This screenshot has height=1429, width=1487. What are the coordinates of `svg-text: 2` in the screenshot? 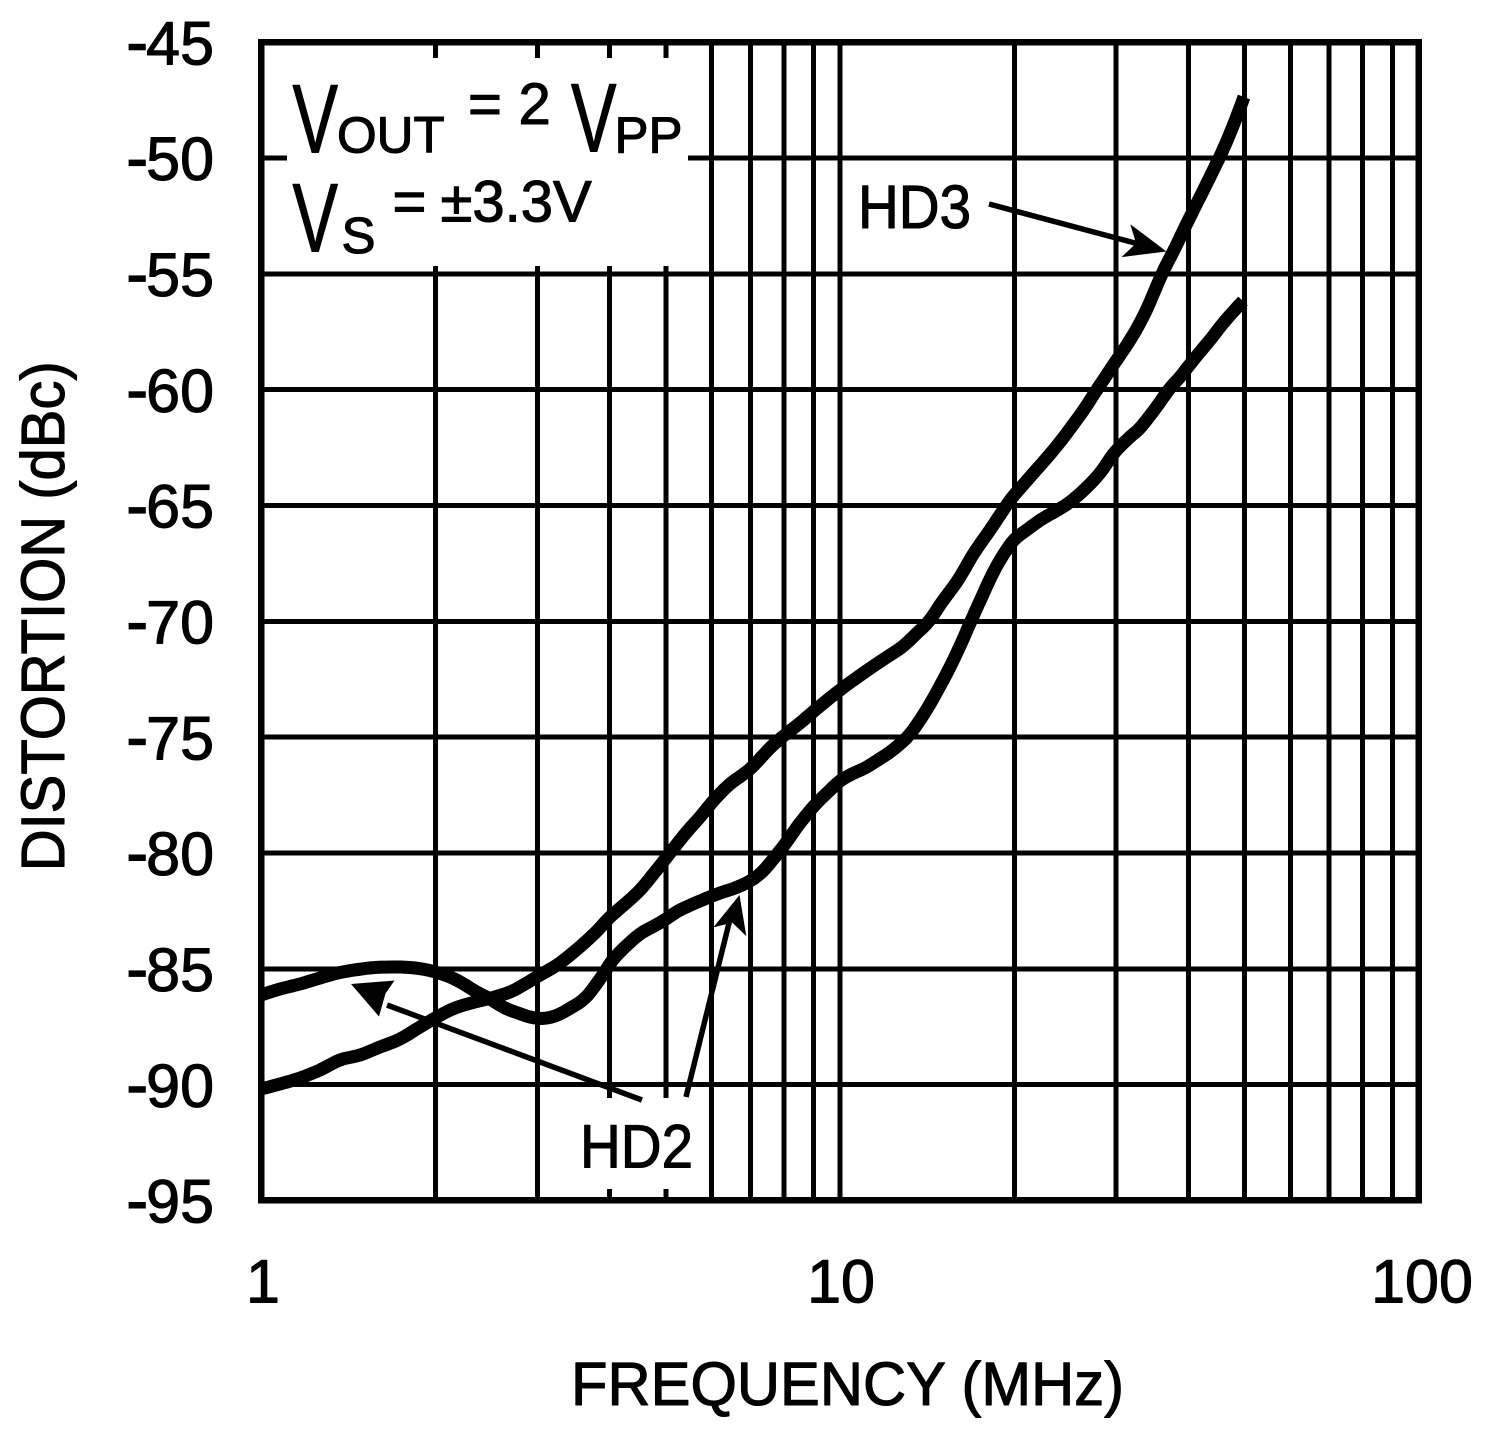 It's located at (535, 104).